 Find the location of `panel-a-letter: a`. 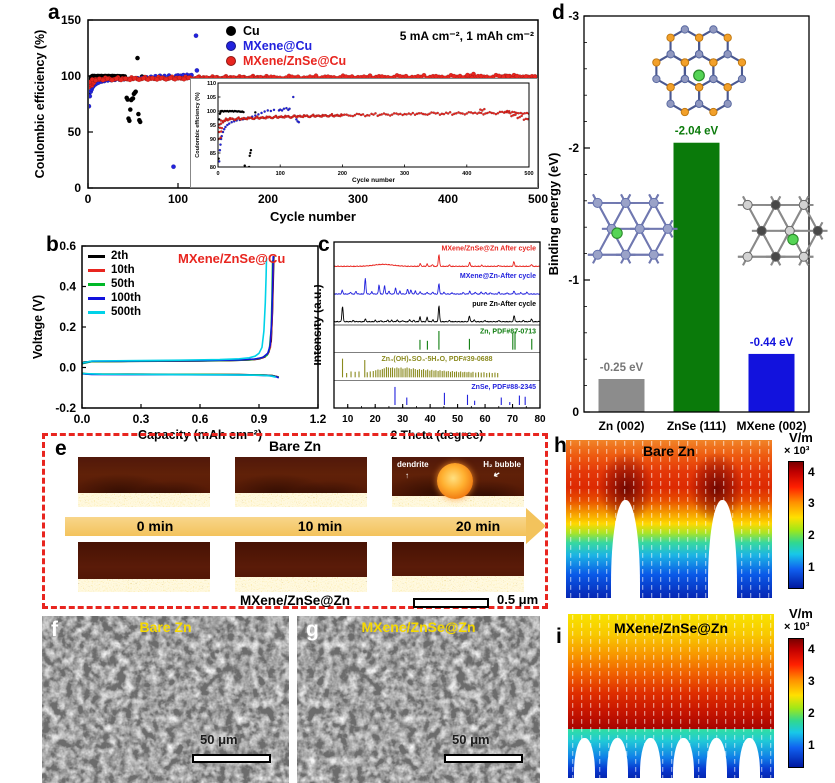

panel-a-letter: a is located at coordinates (54, 12).